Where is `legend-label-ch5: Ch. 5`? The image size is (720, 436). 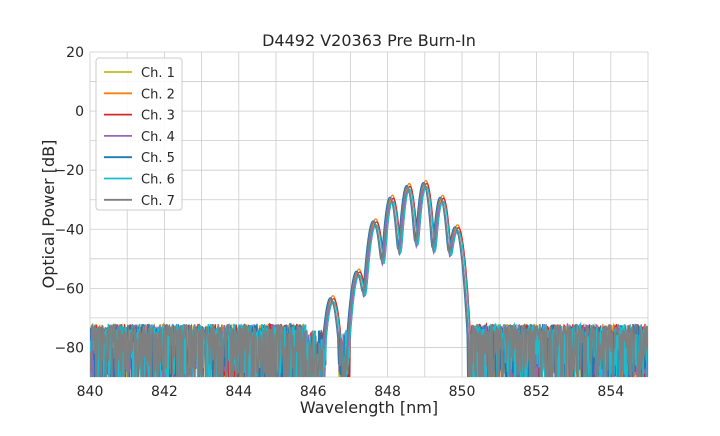
legend-label-ch5: Ch. 5 is located at coordinates (158, 158).